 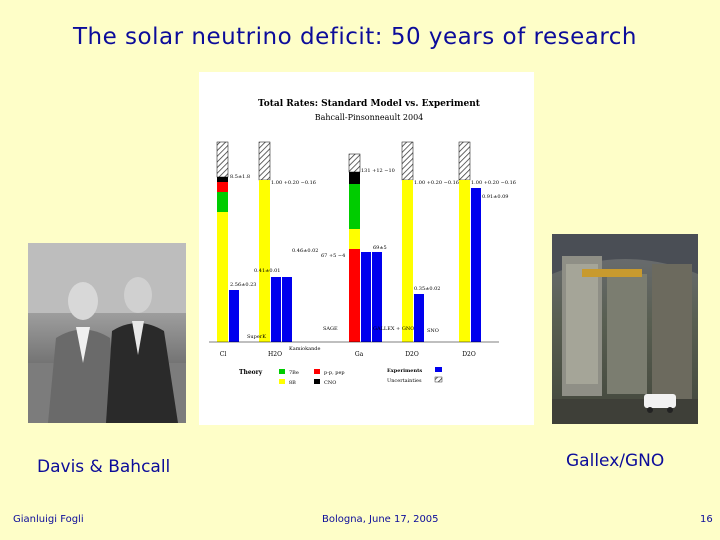 What do you see at coordinates (251, 372) in the screenshot?
I see `legend-theory-heading: Theory` at bounding box center [251, 372].